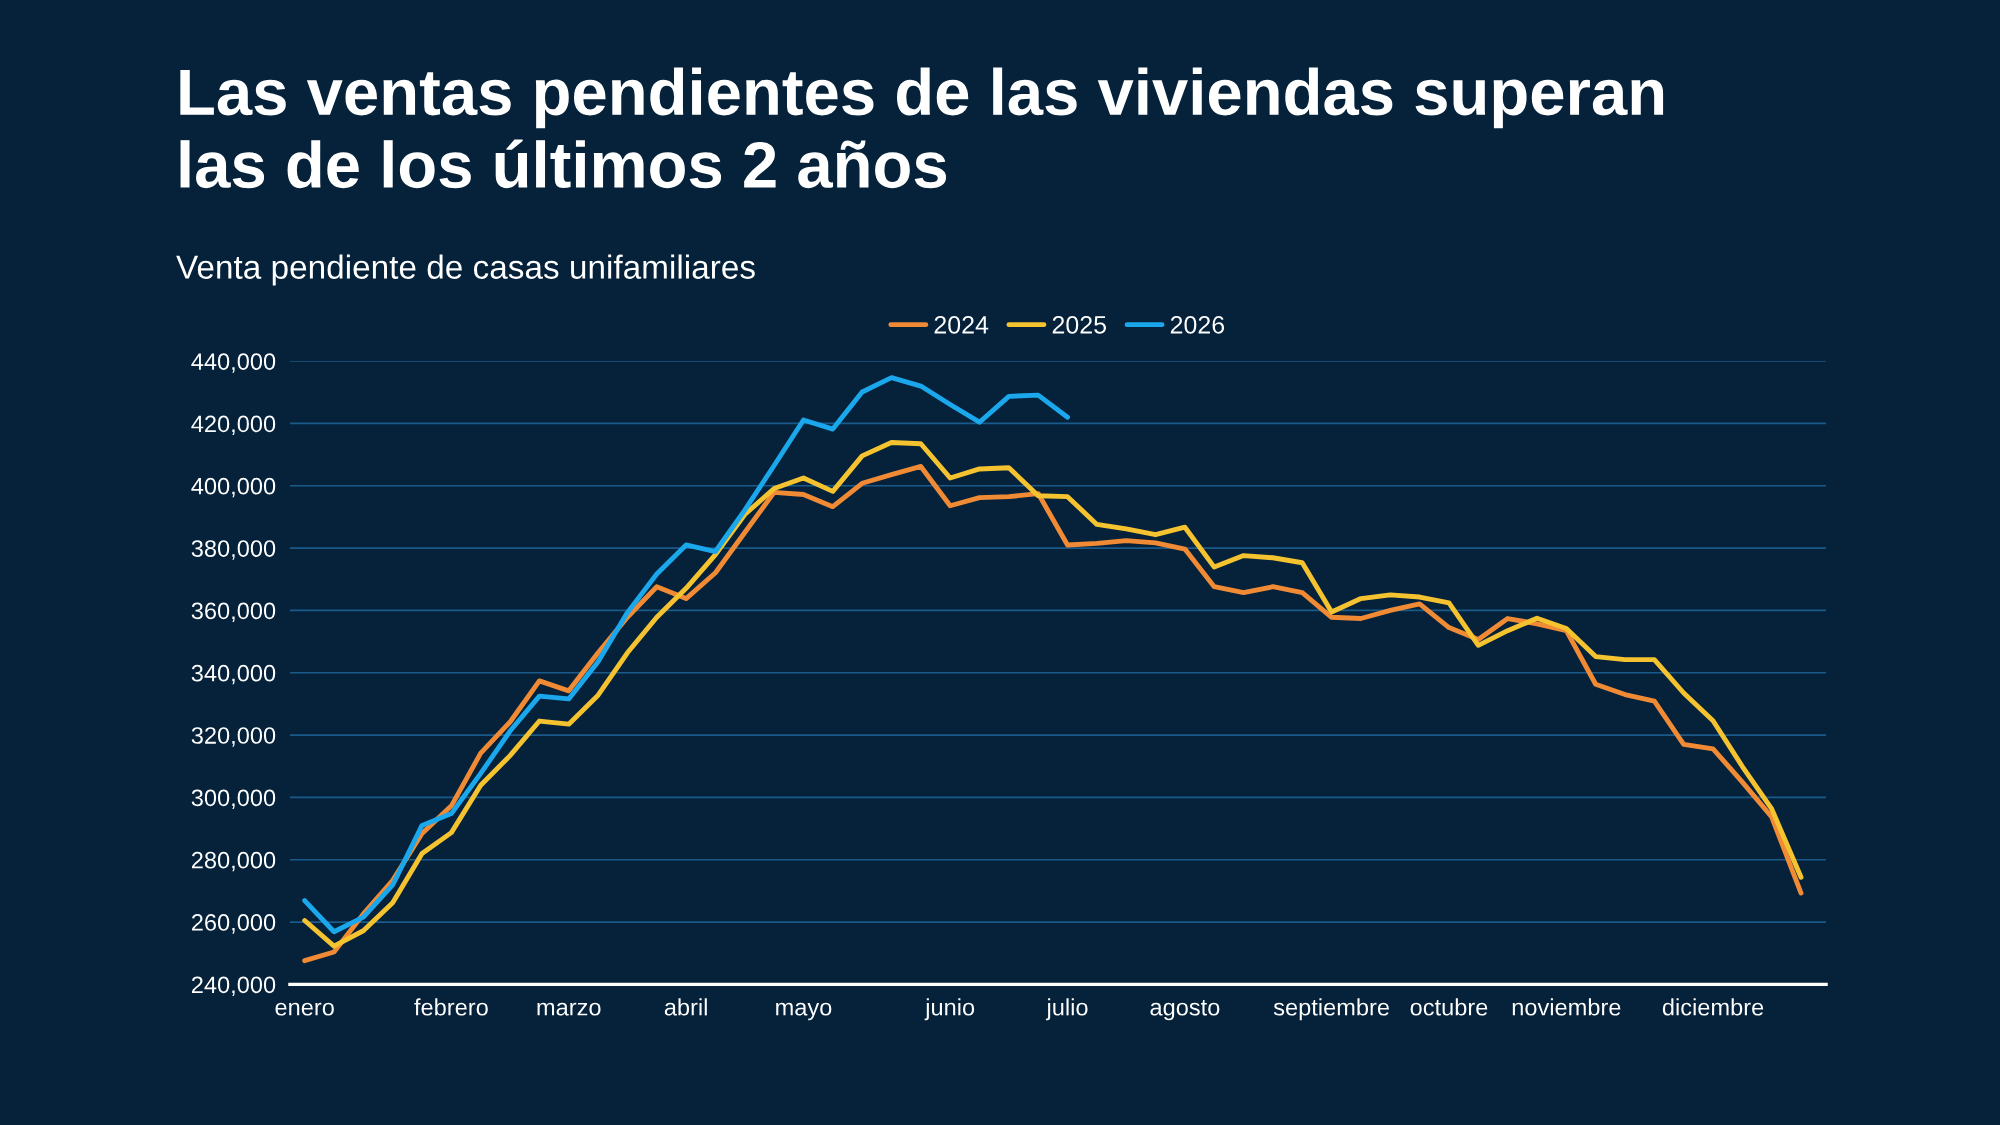 The height and width of the screenshot is (1125, 2000). Describe the element at coordinates (233, 487) in the screenshot. I see `y-tick-label: 400,000` at that location.